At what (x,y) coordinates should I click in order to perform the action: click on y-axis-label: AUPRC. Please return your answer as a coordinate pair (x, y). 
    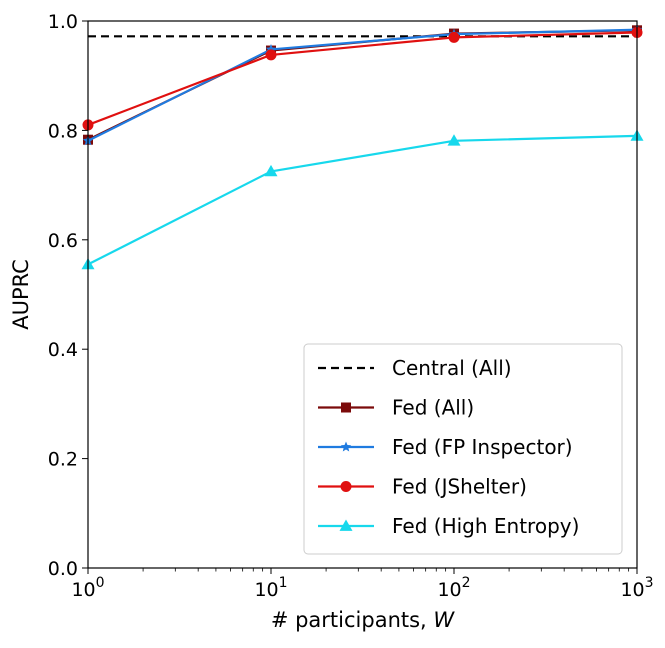
    Looking at the image, I should click on (21, 294).